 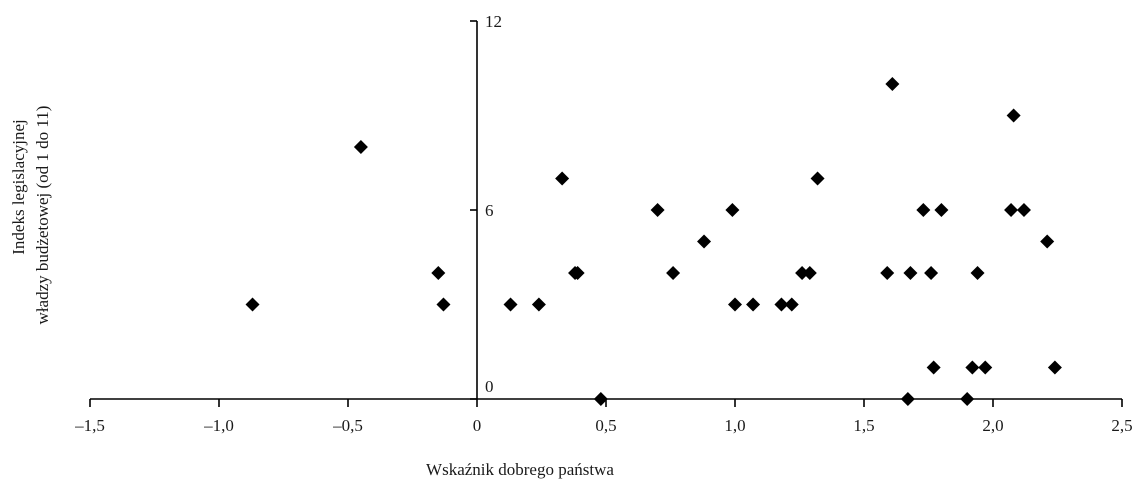 I want to click on y-tick-label: 6, so click(x=489, y=210).